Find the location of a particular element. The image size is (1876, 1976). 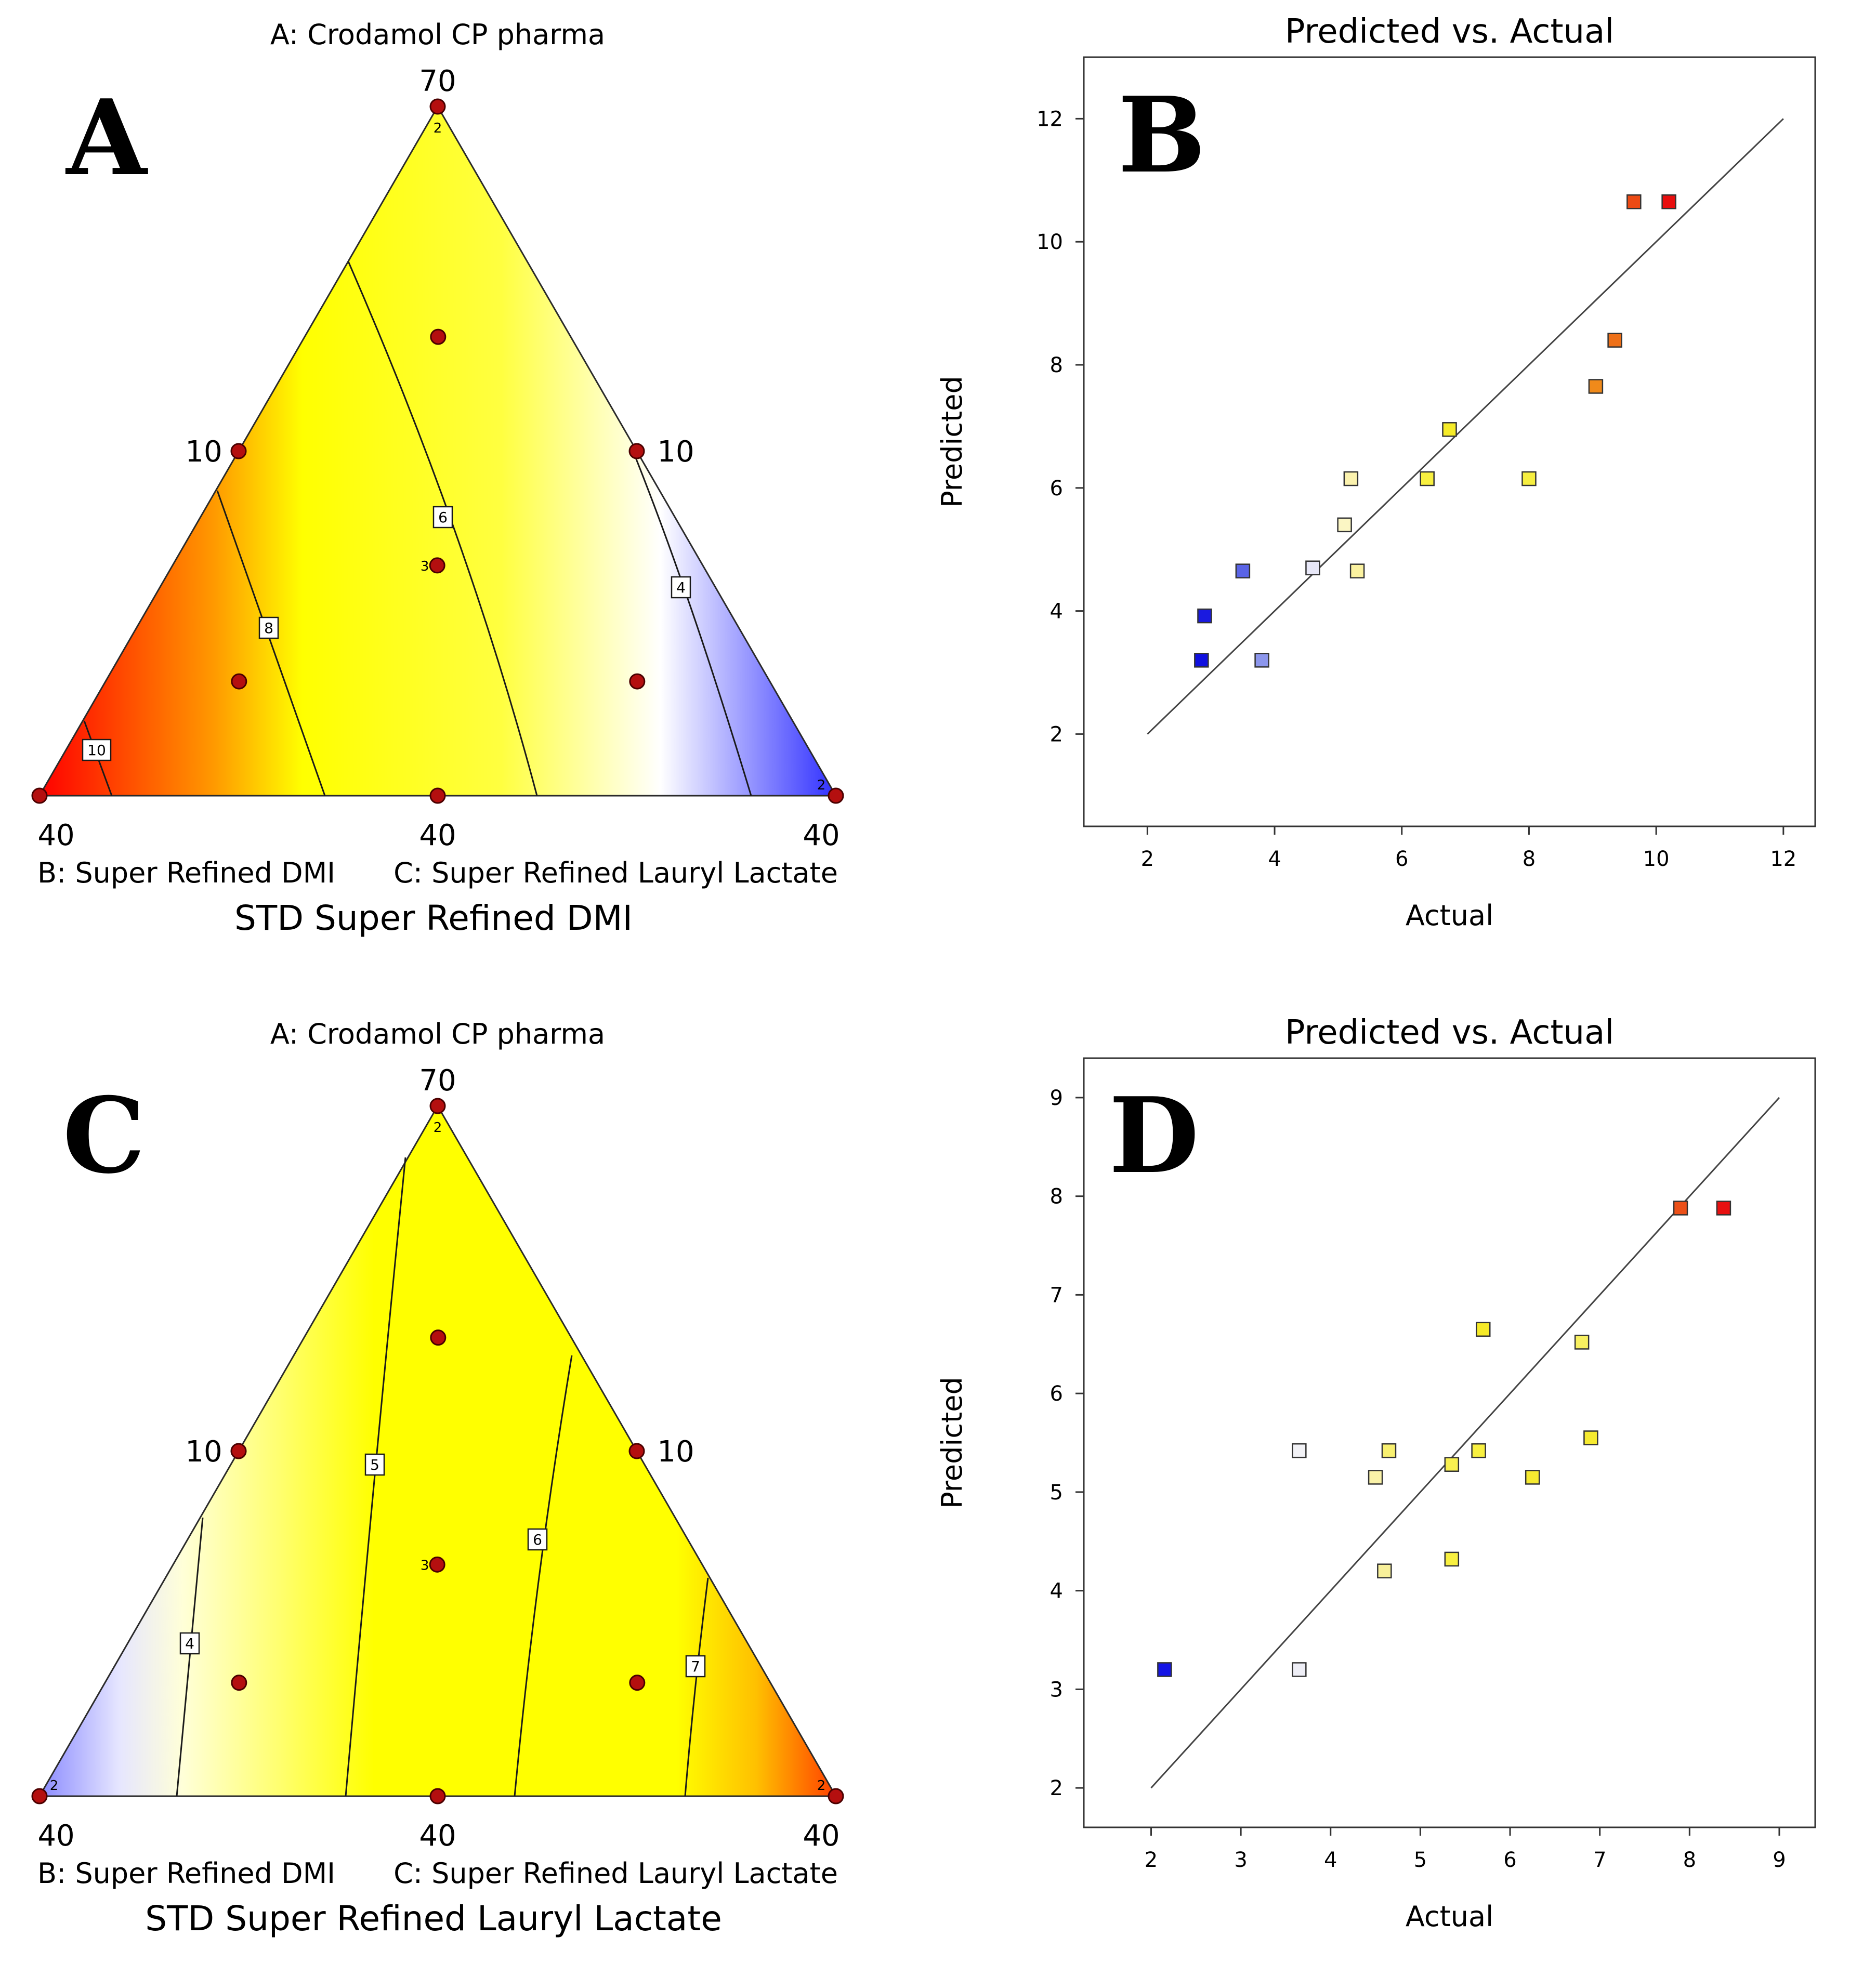

contour-label-text: 5 is located at coordinates (374, 1464).